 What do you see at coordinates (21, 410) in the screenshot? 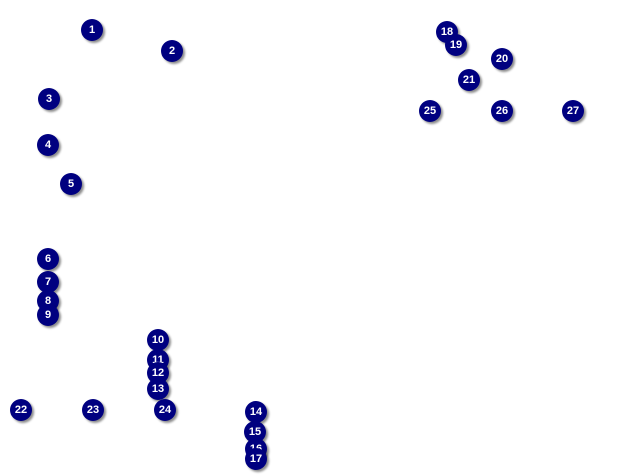
I see `marker-22: 22` at bounding box center [21, 410].